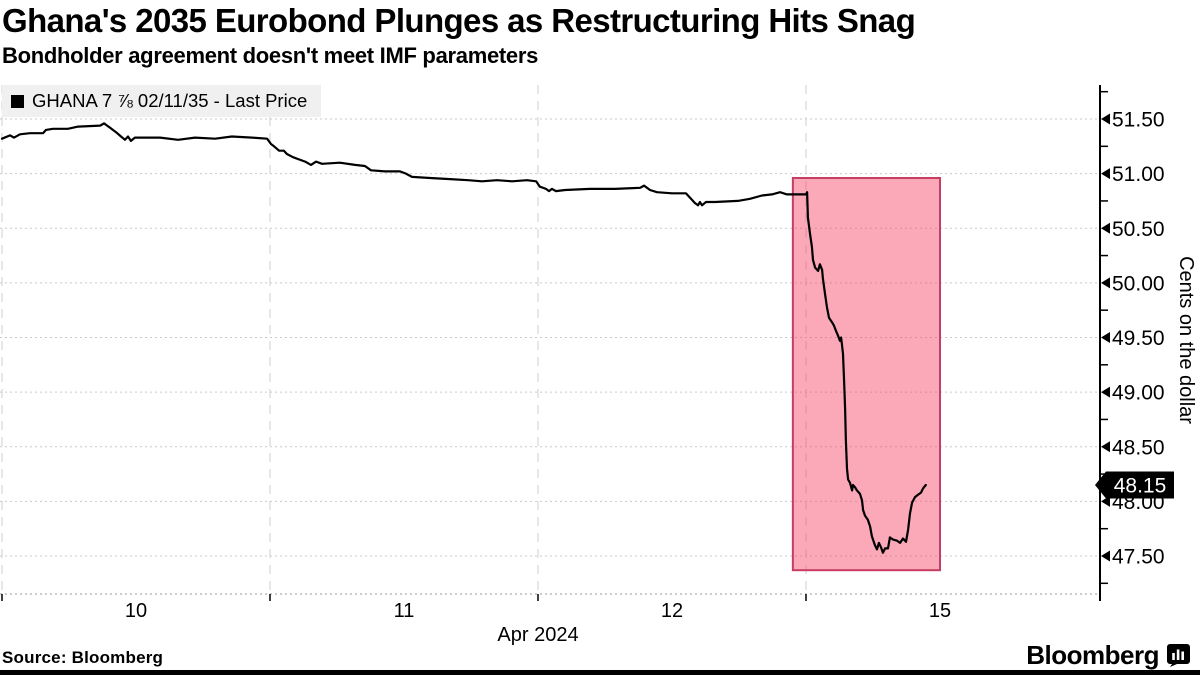  I want to click on y-tick-label: 48.50, so click(1138, 447).